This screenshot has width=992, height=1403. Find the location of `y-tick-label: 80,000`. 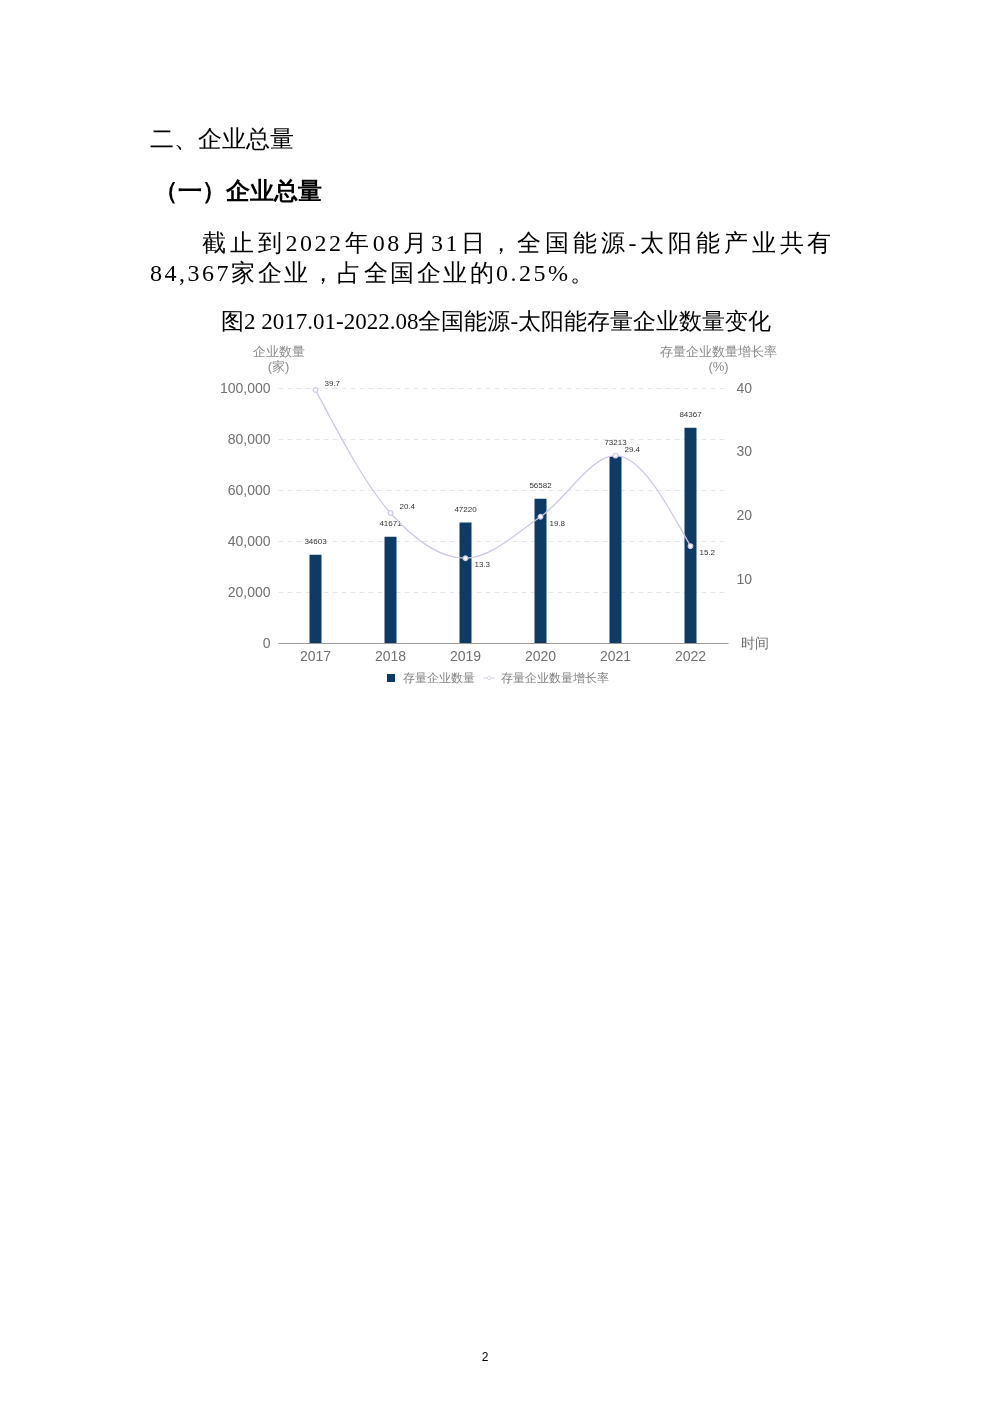

y-tick-label: 80,000 is located at coordinates (249, 438).